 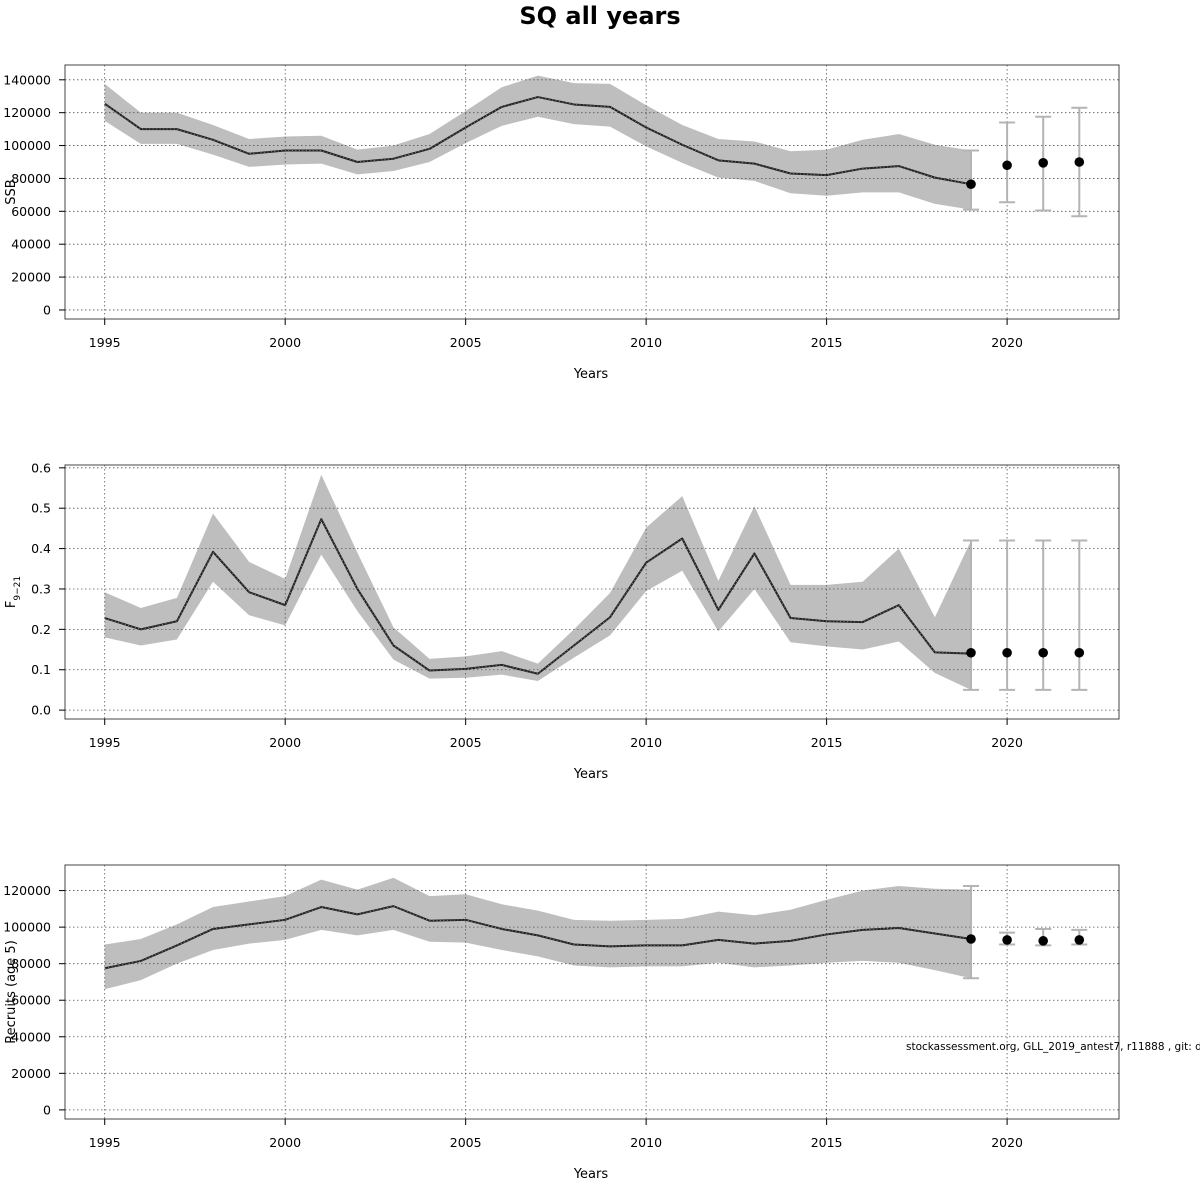 I want to click on y-tick-label: 140000, so click(x=27, y=79).